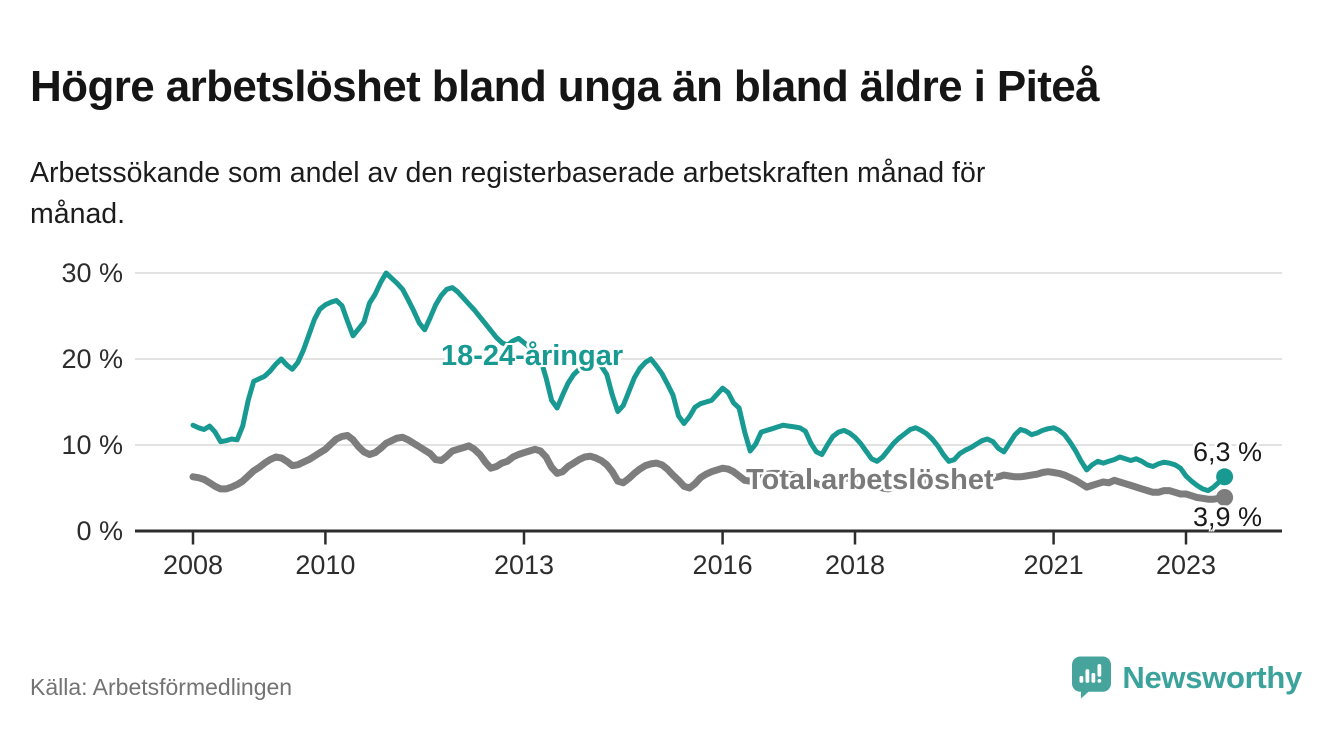  What do you see at coordinates (870, 480) in the screenshot?
I see `series-label-total: Total arbetslöshet` at bounding box center [870, 480].